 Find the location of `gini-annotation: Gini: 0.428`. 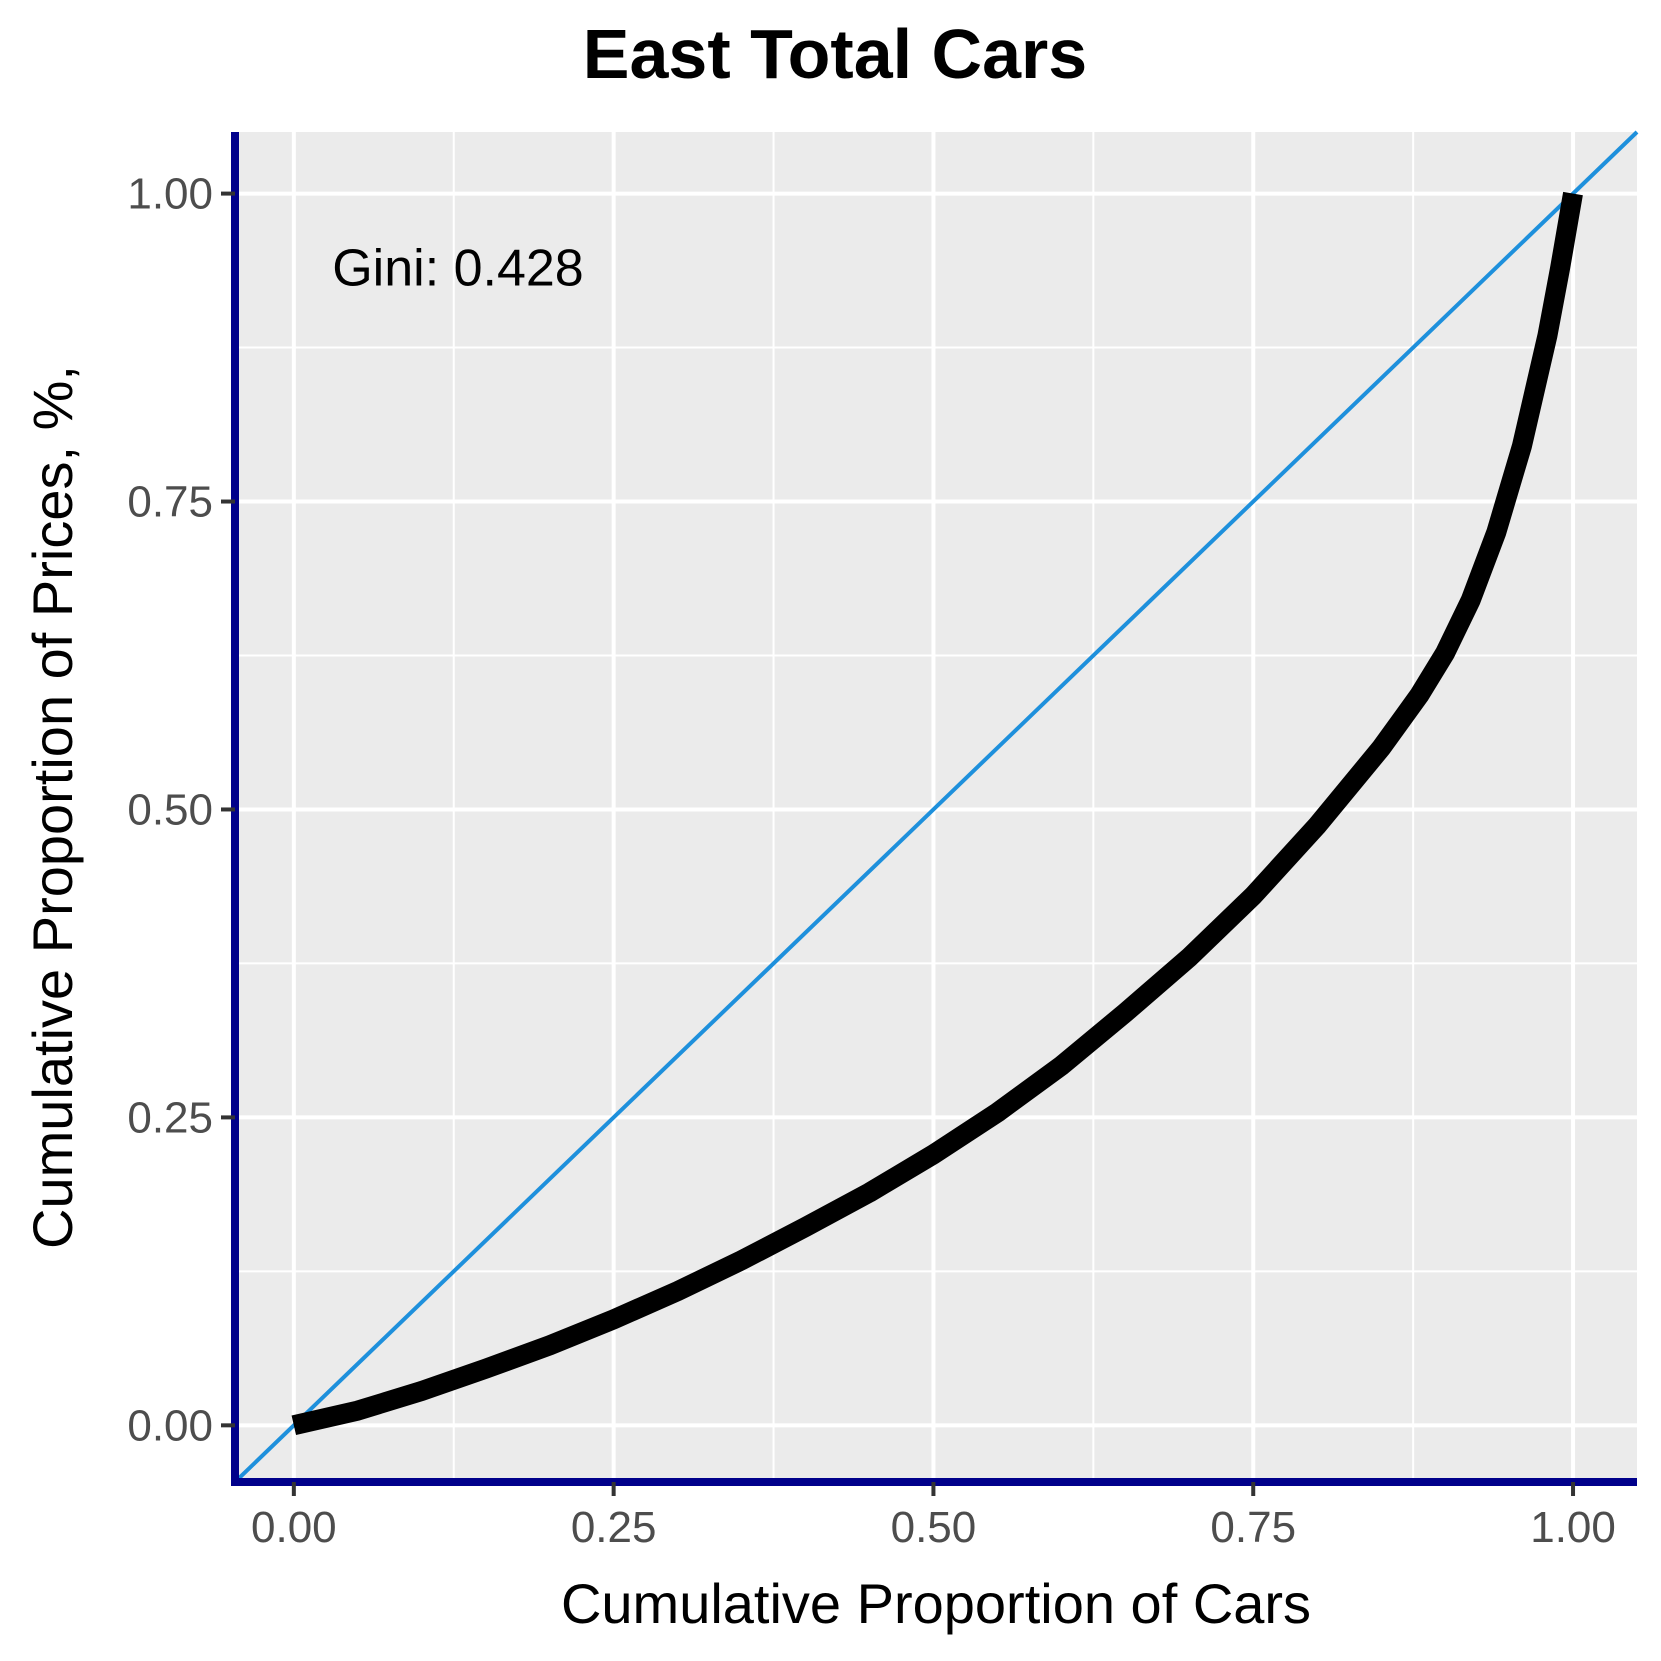

gini-annotation: Gini: 0.428 is located at coordinates (458, 268).